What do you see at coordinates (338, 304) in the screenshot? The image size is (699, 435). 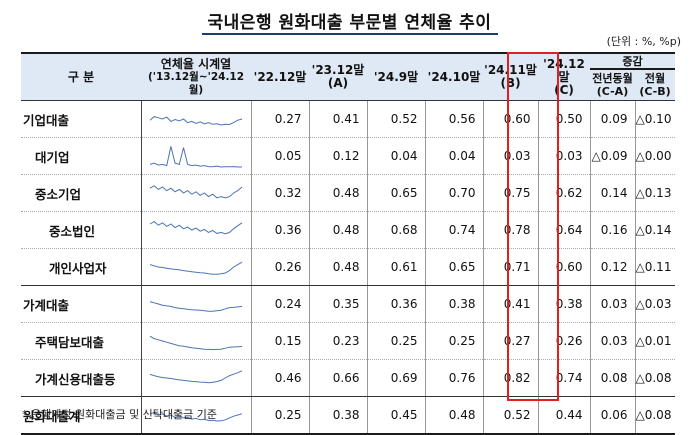 I see `value-cell: 0.35` at bounding box center [338, 304].